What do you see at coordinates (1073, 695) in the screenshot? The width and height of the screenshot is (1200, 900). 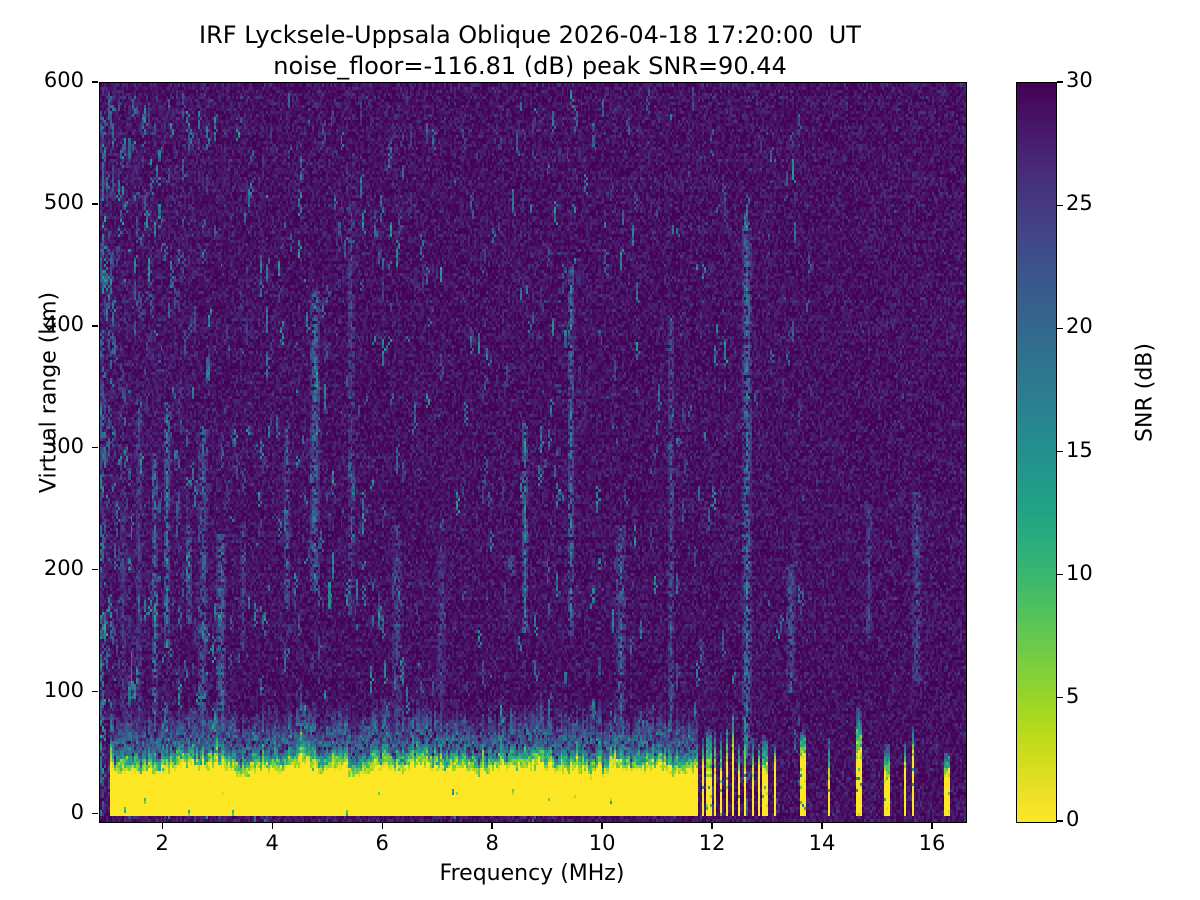 I see `colorbar-tick-label: 5` at bounding box center [1073, 695].